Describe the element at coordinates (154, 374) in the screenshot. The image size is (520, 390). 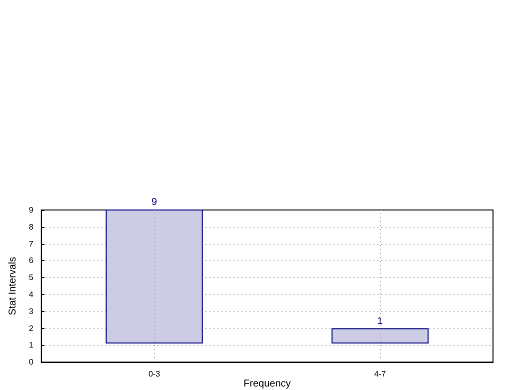
I see `x-tick-label: 0-3` at that location.